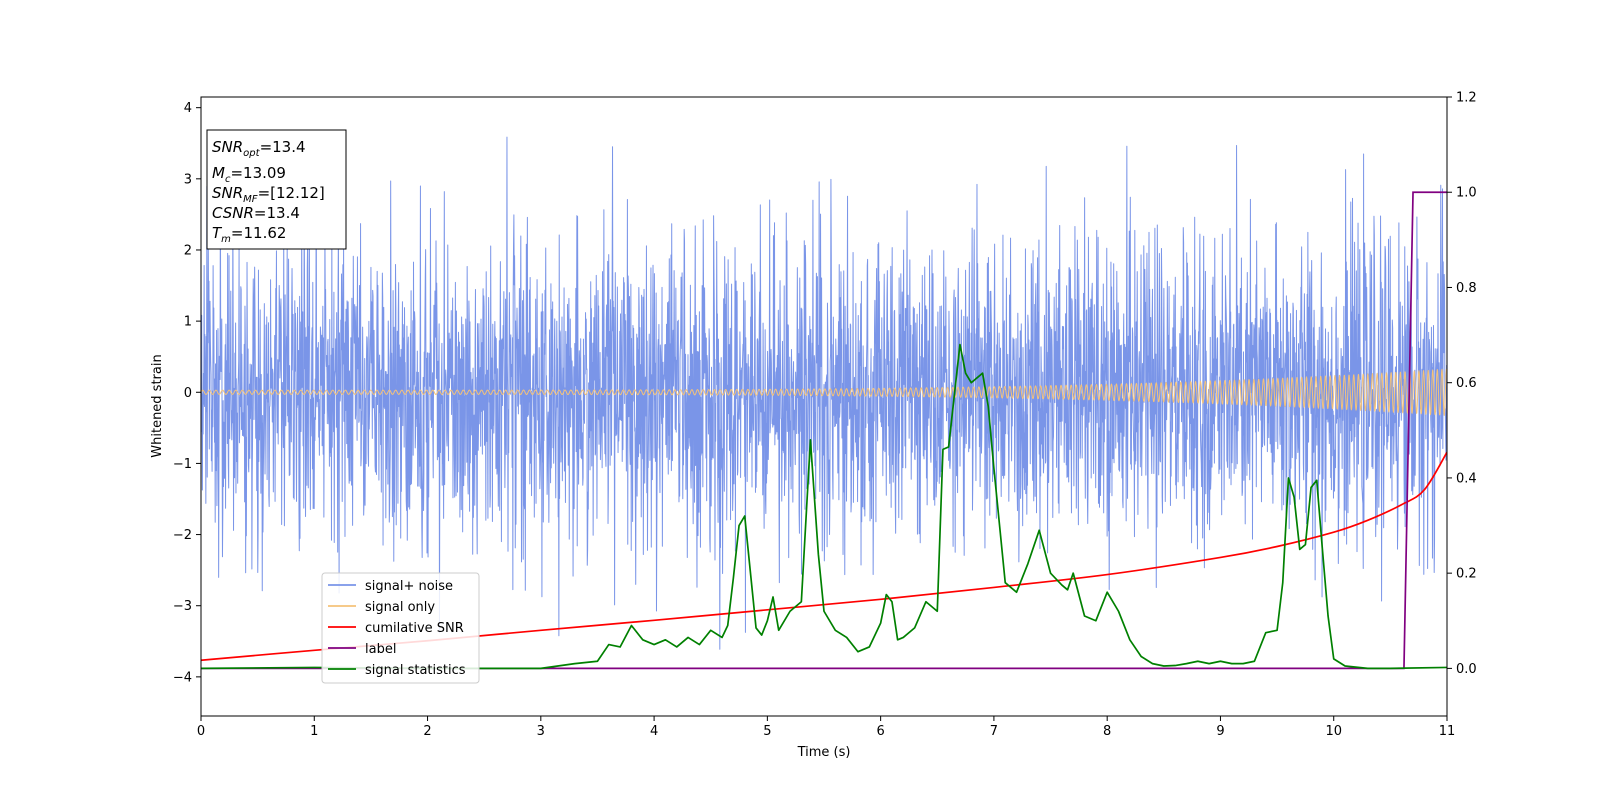 This screenshot has height=800, width=1600. I want to click on y-right-tick-label: 0.6, so click(1466, 383).